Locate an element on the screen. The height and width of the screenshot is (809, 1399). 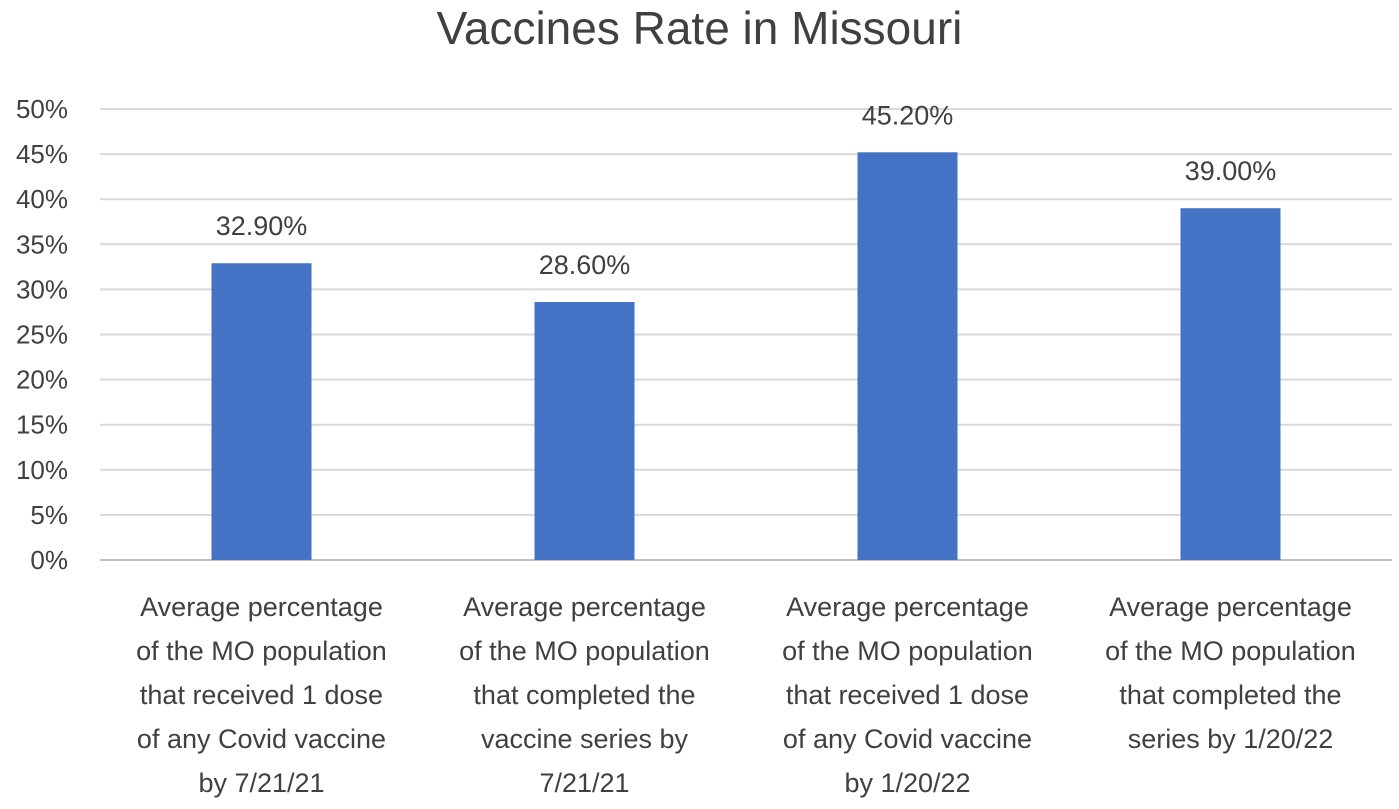
y-tick-label: 40% is located at coordinates (42, 199).